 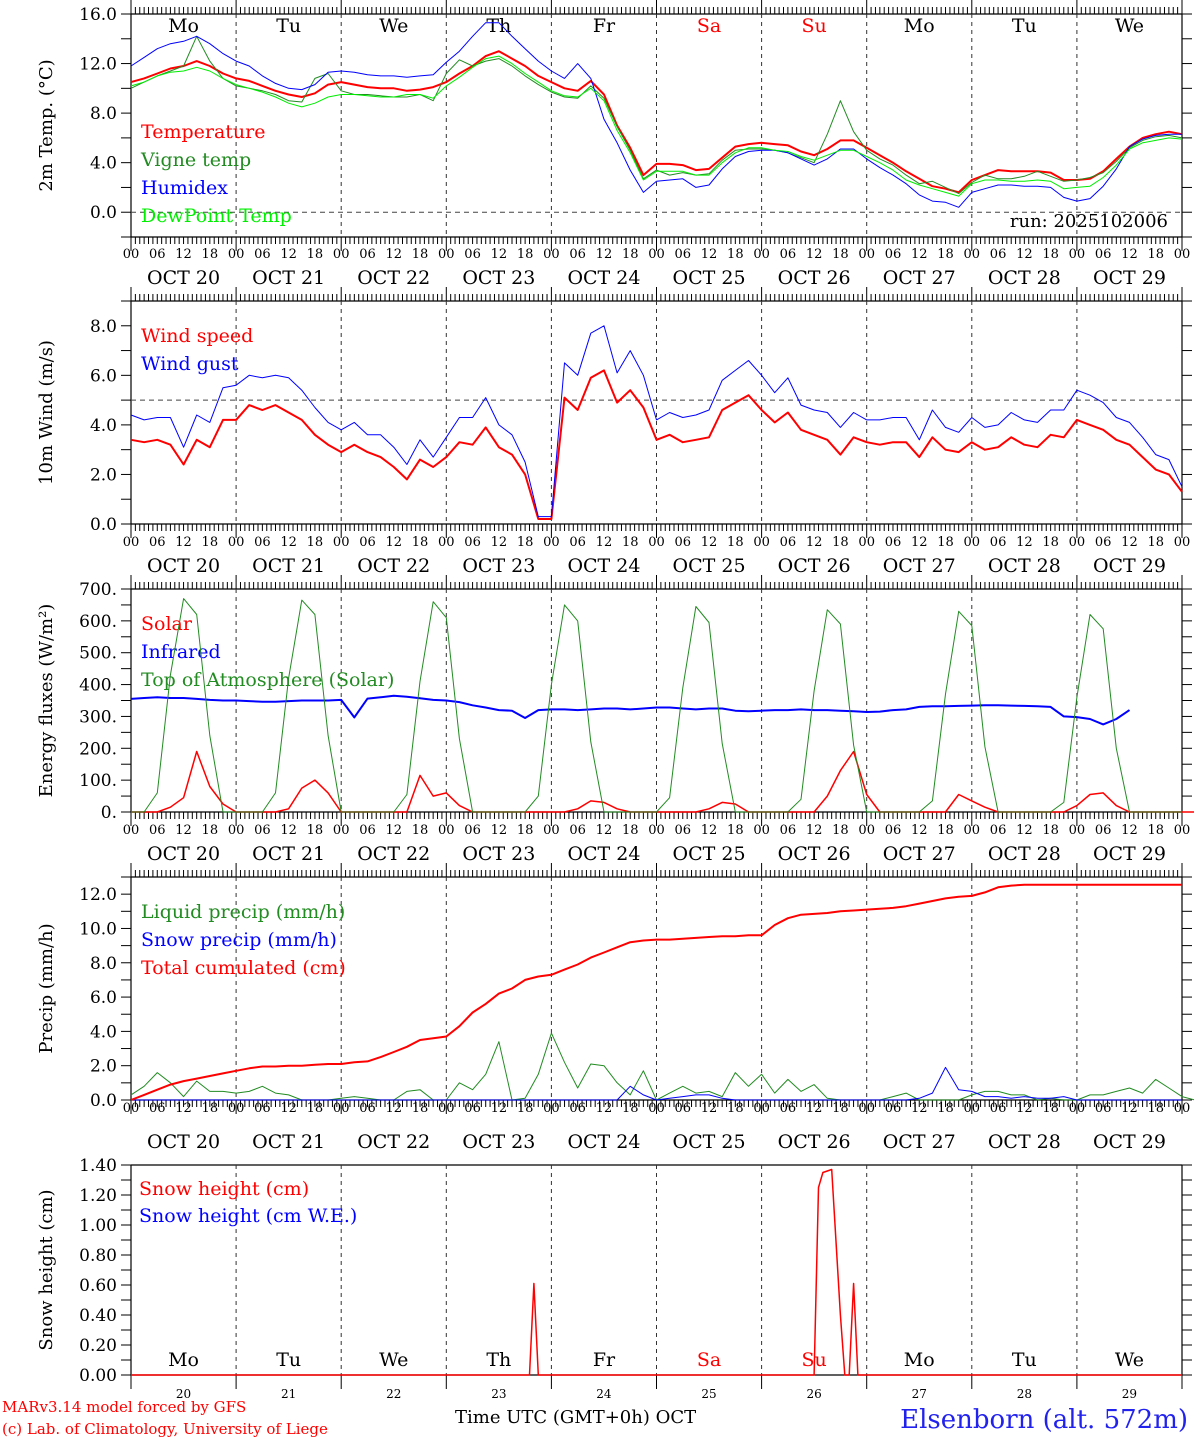 What do you see at coordinates (103, 164) in the screenshot?
I see `y-tick-label: 4.0` at bounding box center [103, 164].